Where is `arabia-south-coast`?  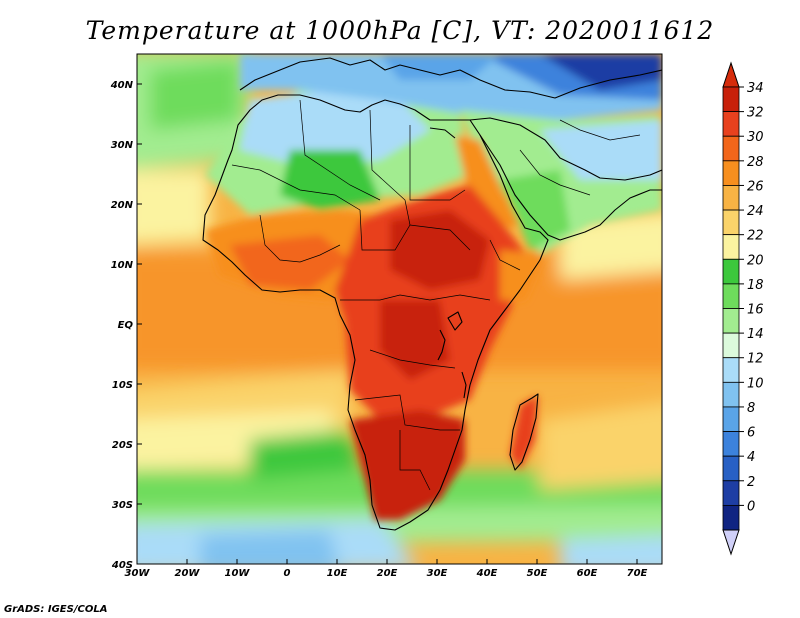
arabia-south-coast is located at coordinates (570, 187).